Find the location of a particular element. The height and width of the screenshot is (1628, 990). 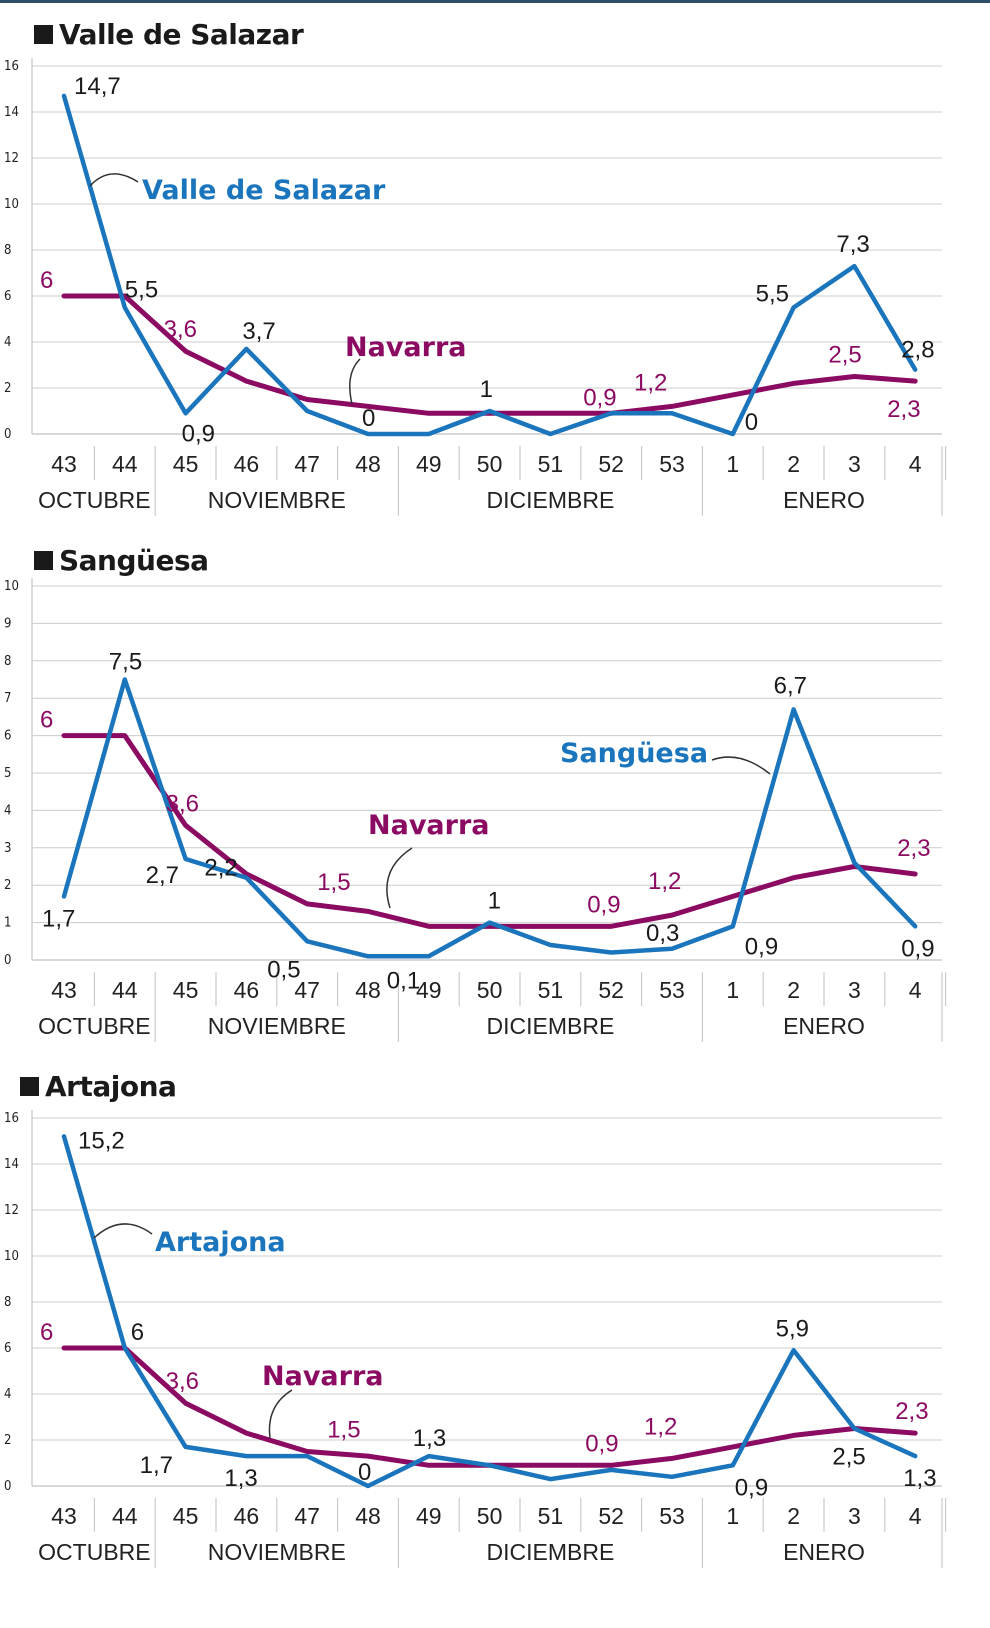

data-label-local: 2,2 is located at coordinates (220, 868).